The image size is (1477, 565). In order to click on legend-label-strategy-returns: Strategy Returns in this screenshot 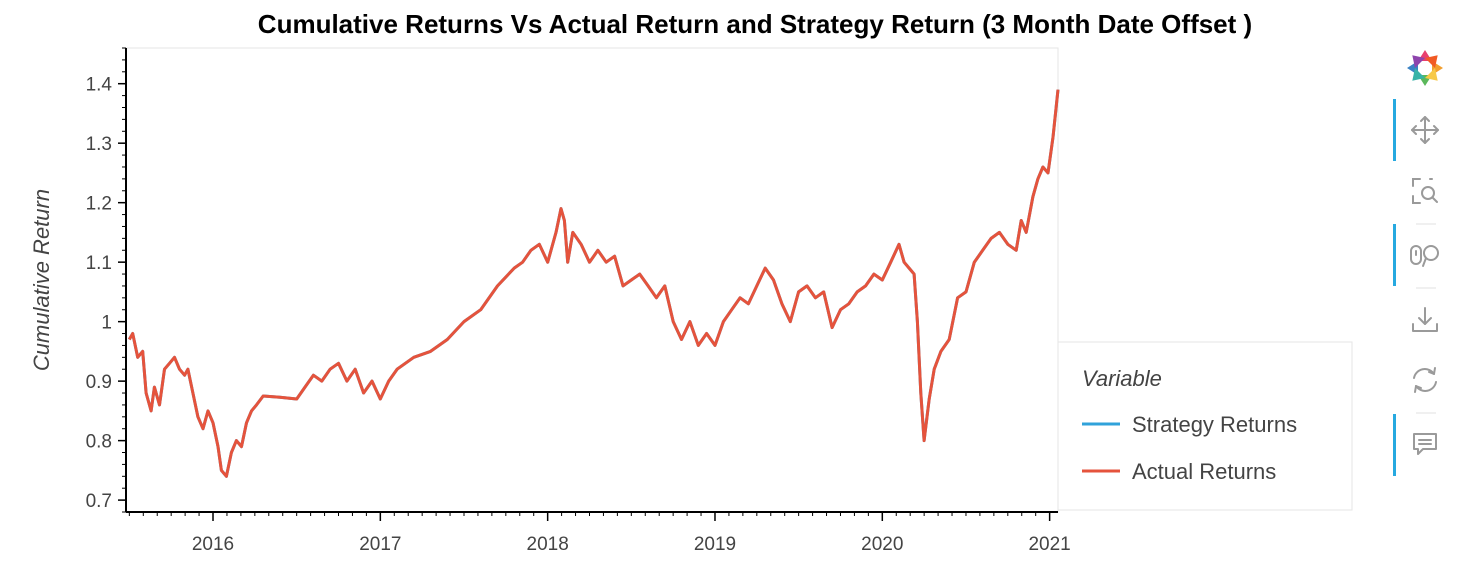, I will do `click(1214, 424)`.